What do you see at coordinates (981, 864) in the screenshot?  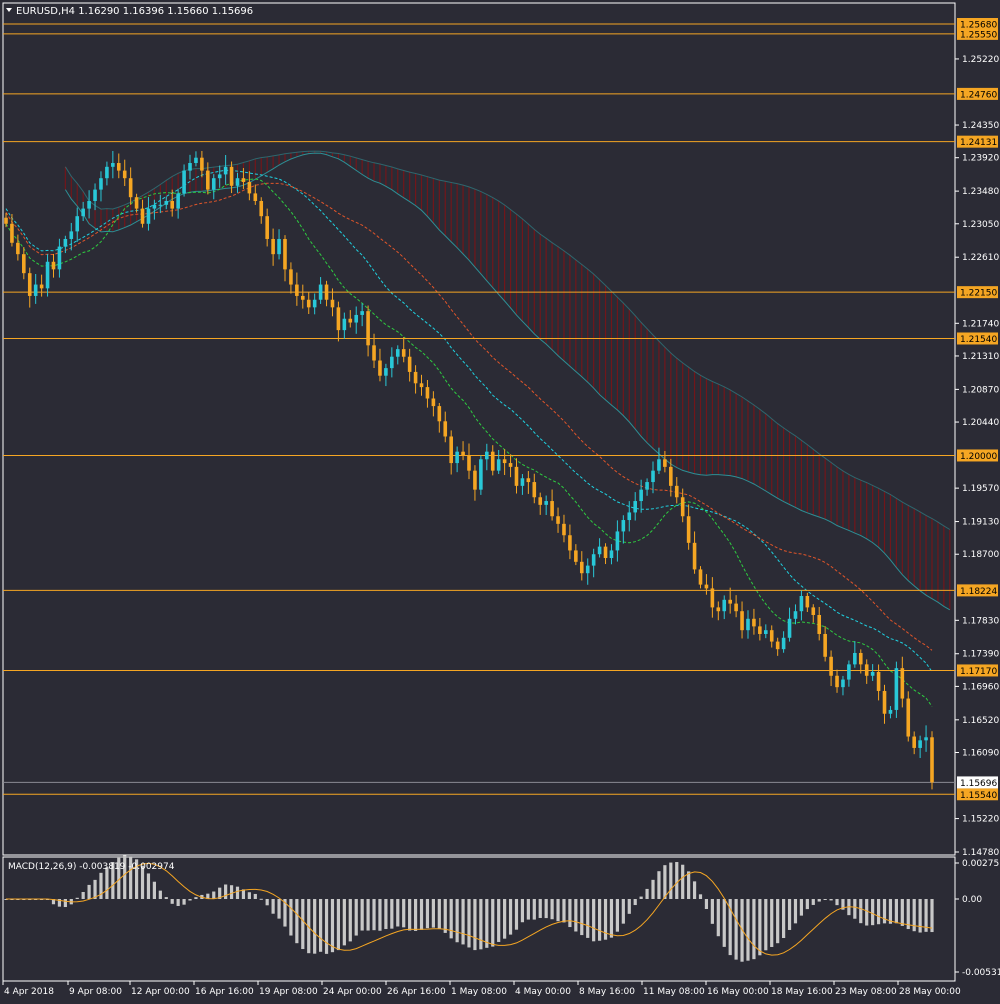 I see `macd-tick-label: 0.002751` at bounding box center [981, 864].